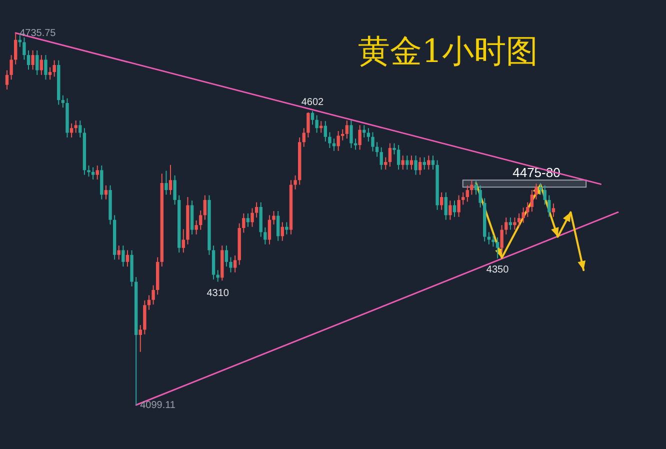 This screenshot has height=449, width=666. Describe the element at coordinates (498, 270) in the screenshot. I see `annotation: 4350` at that location.